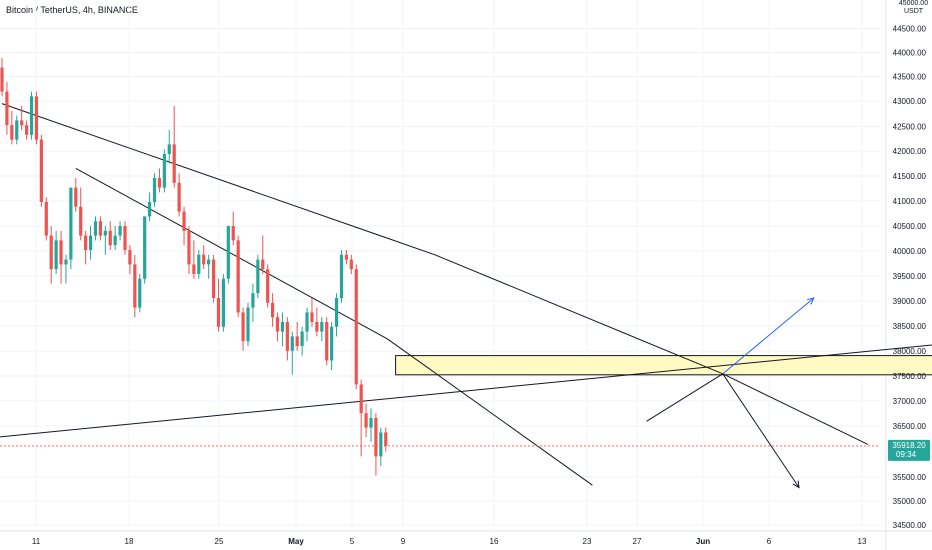 The height and width of the screenshot is (550, 932). I want to click on time-tick-label: 6, so click(769, 541).